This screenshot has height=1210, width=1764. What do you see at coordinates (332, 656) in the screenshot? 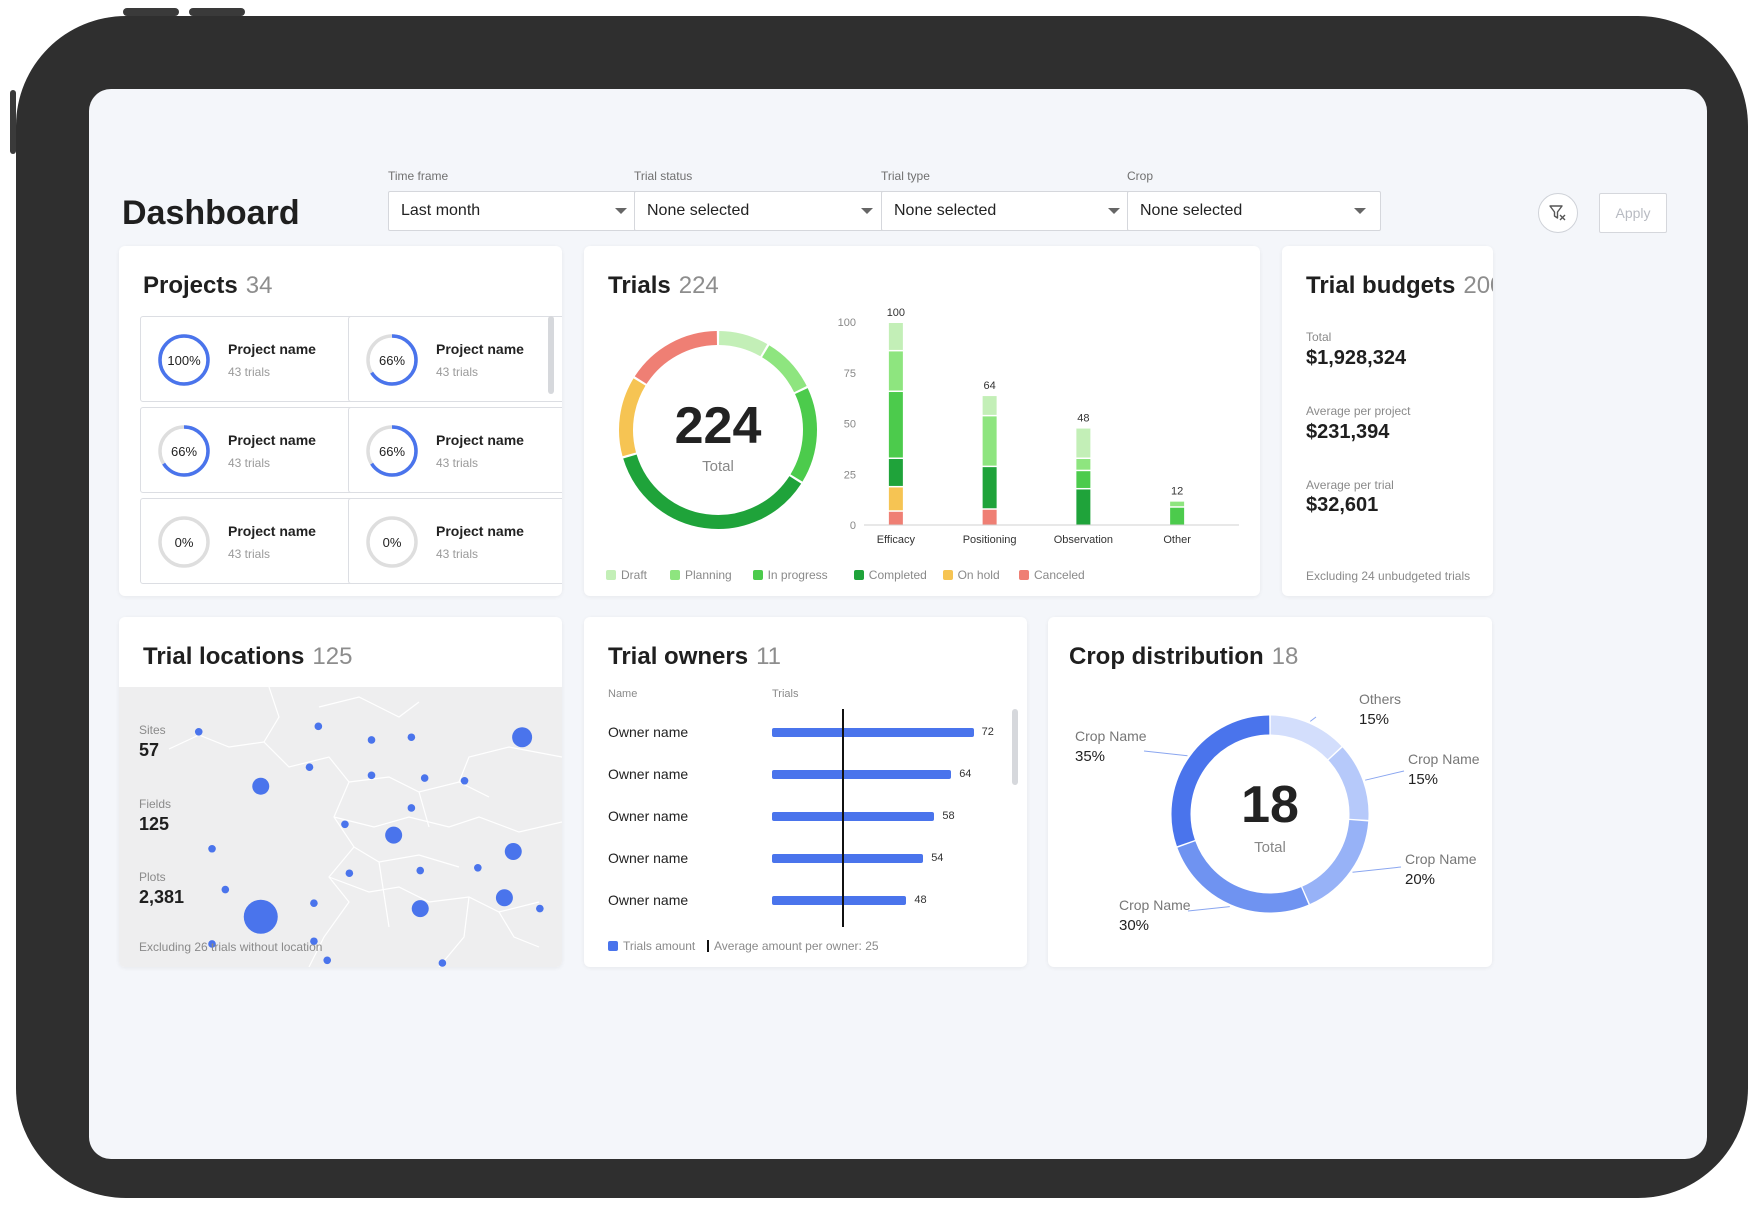
I see `locations-count: 125` at bounding box center [332, 656].